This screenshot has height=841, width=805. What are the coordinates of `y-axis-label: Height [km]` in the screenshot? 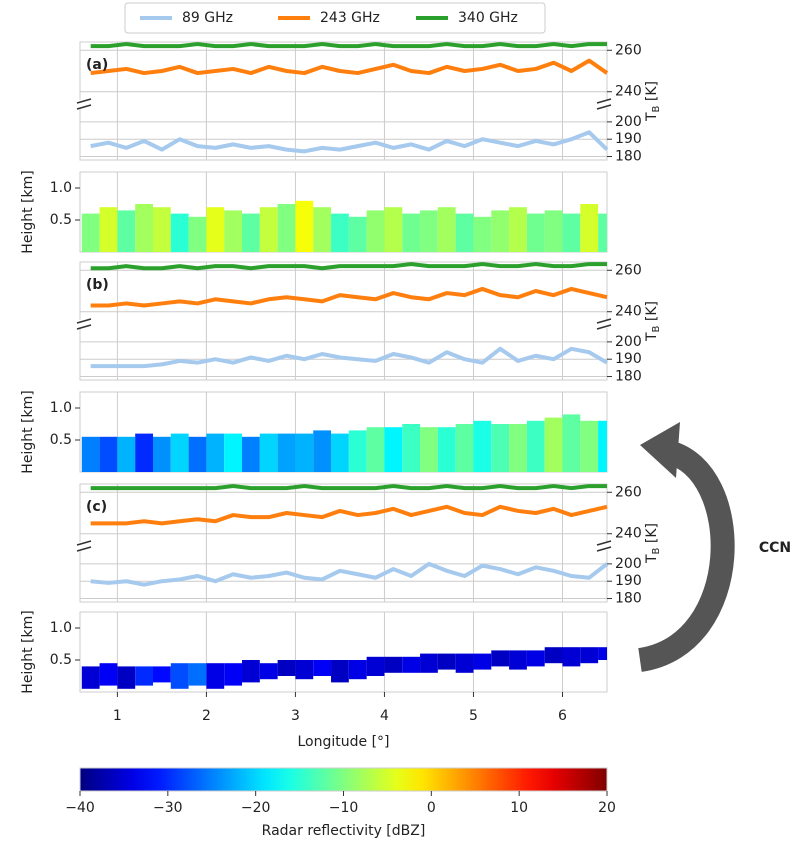 It's located at (28, 651).